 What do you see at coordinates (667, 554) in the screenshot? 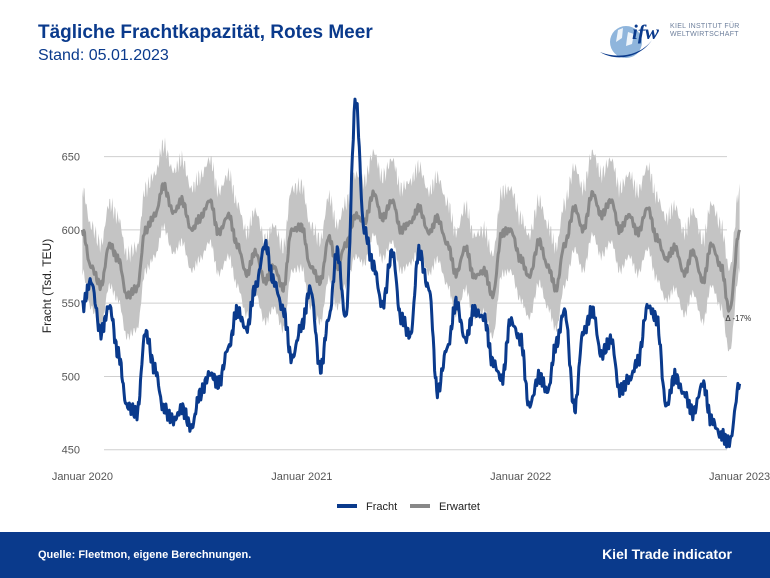
I see `kiel-trade-indicator-label: Kiel Trade indicator` at bounding box center [667, 554].